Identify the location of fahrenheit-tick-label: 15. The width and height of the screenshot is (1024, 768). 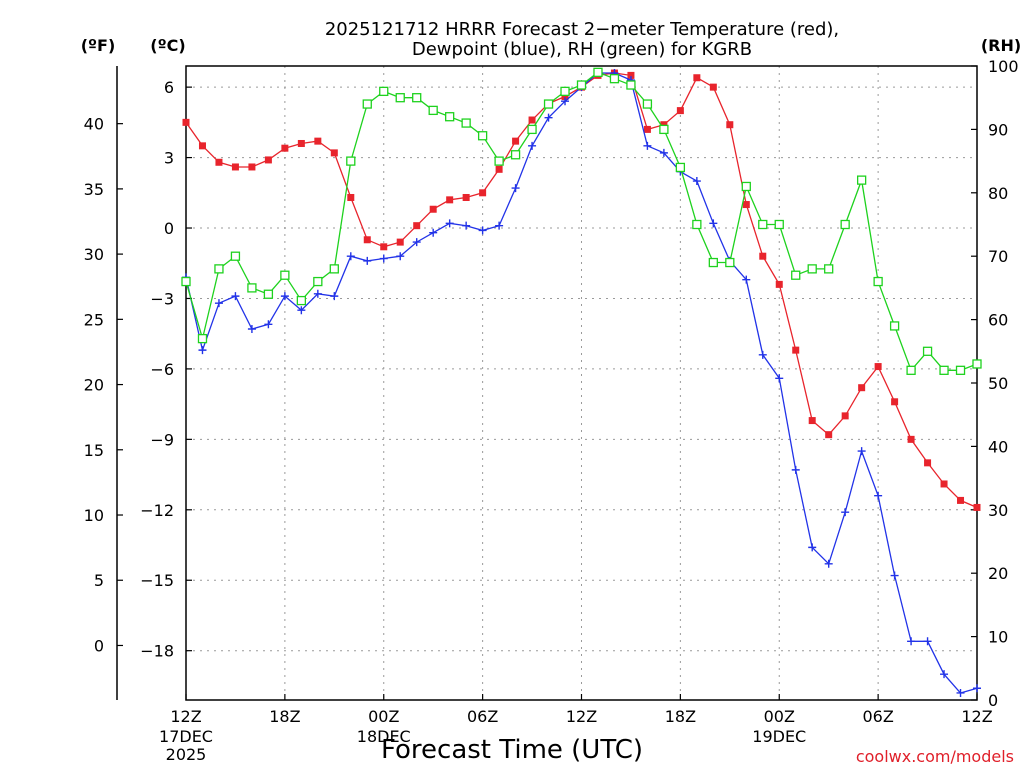
(94, 450).